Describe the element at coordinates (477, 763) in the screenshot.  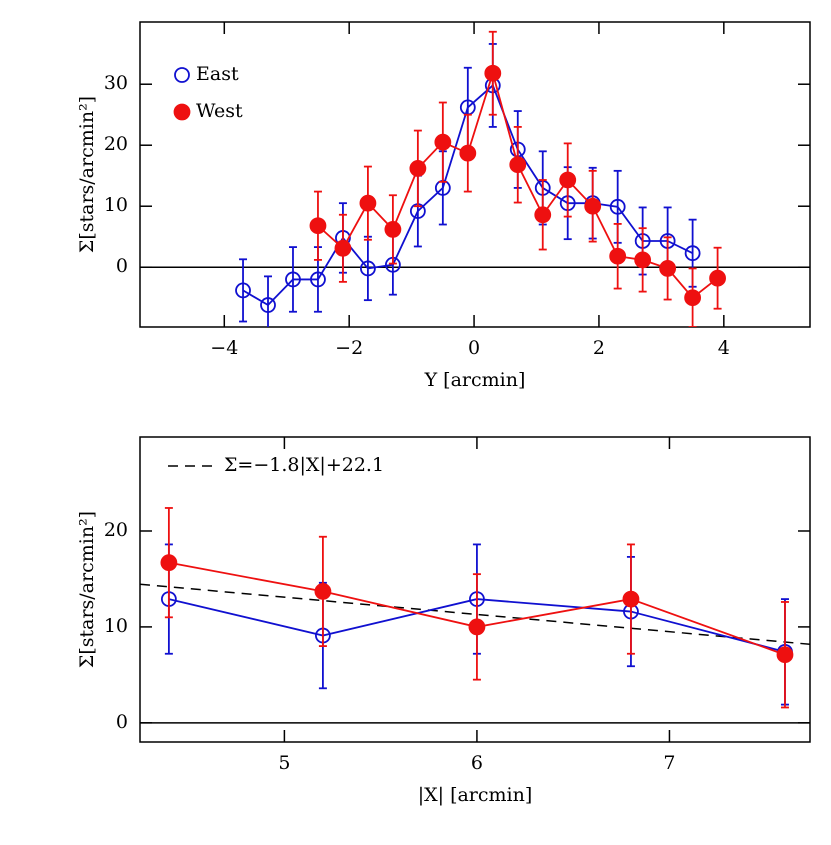
I see `x-tick-label: 6` at that location.